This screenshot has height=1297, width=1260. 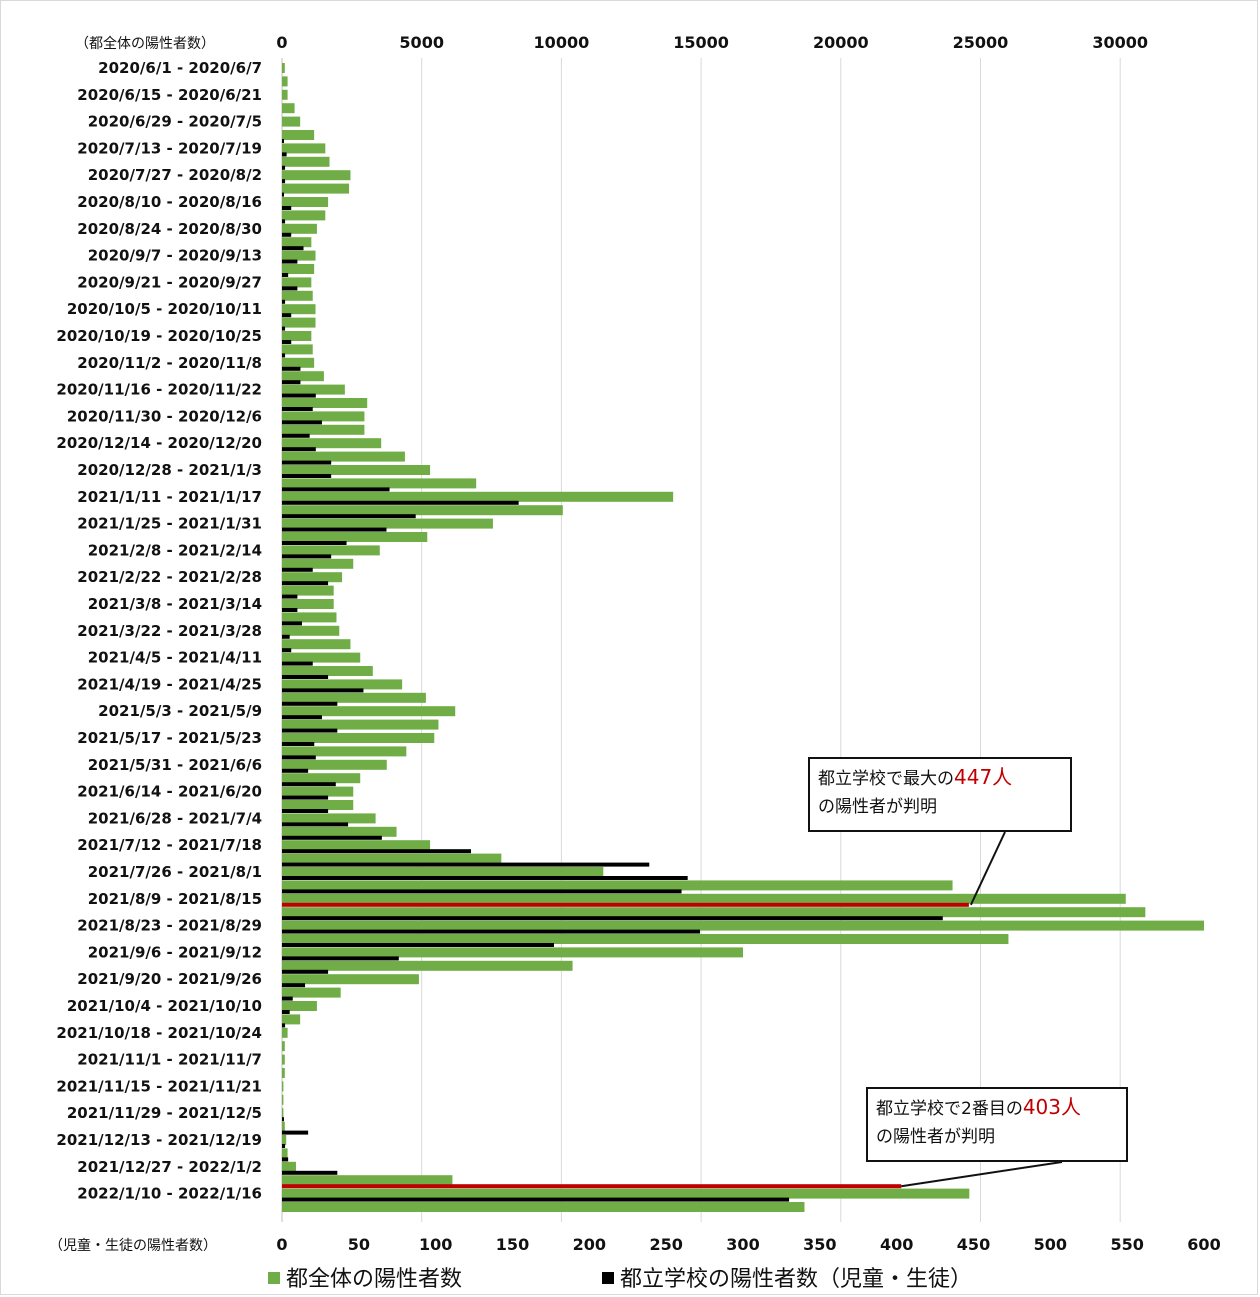 I want to click on bottom-axis-tick-label: 550, so click(x=1126, y=1244).